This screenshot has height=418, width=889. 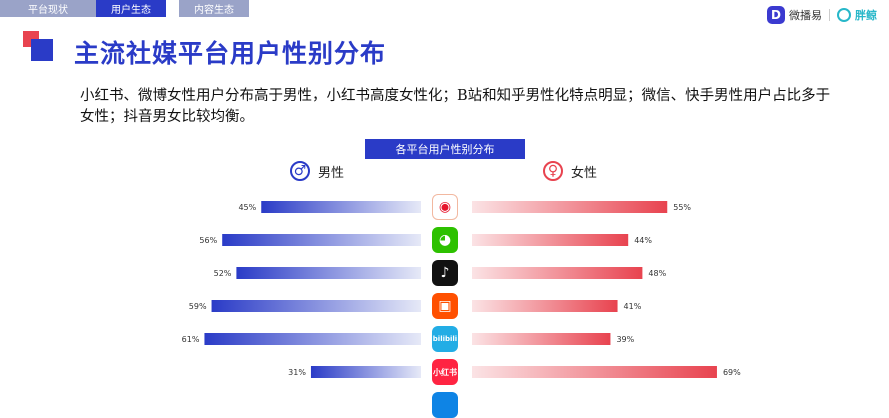 What do you see at coordinates (776, 15) in the screenshot?
I see `weiboyi-logo-icon: D` at bounding box center [776, 15].